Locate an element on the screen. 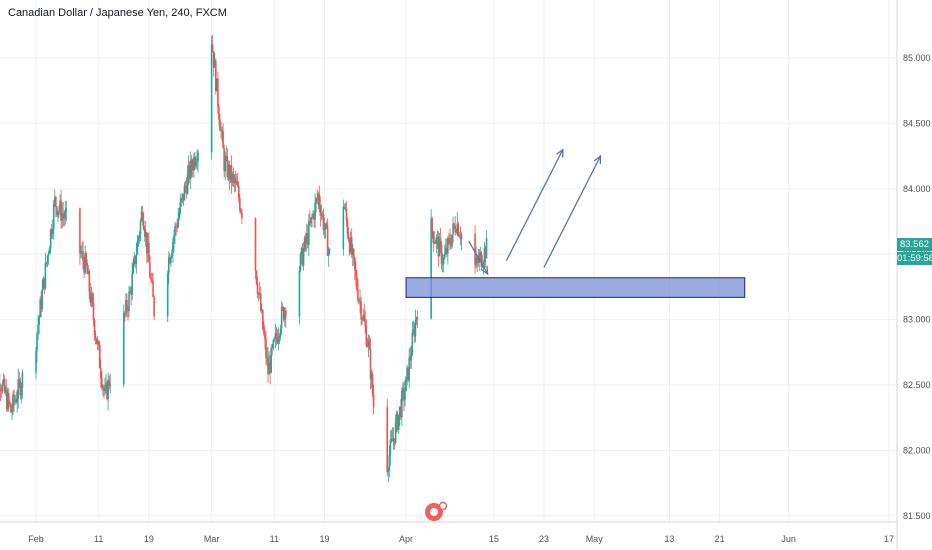  time-axis-labels: Feb 11 19 Mar 11 19 Apr 15 23 May 13 21 Jun 17 is located at coordinates (461, 539).